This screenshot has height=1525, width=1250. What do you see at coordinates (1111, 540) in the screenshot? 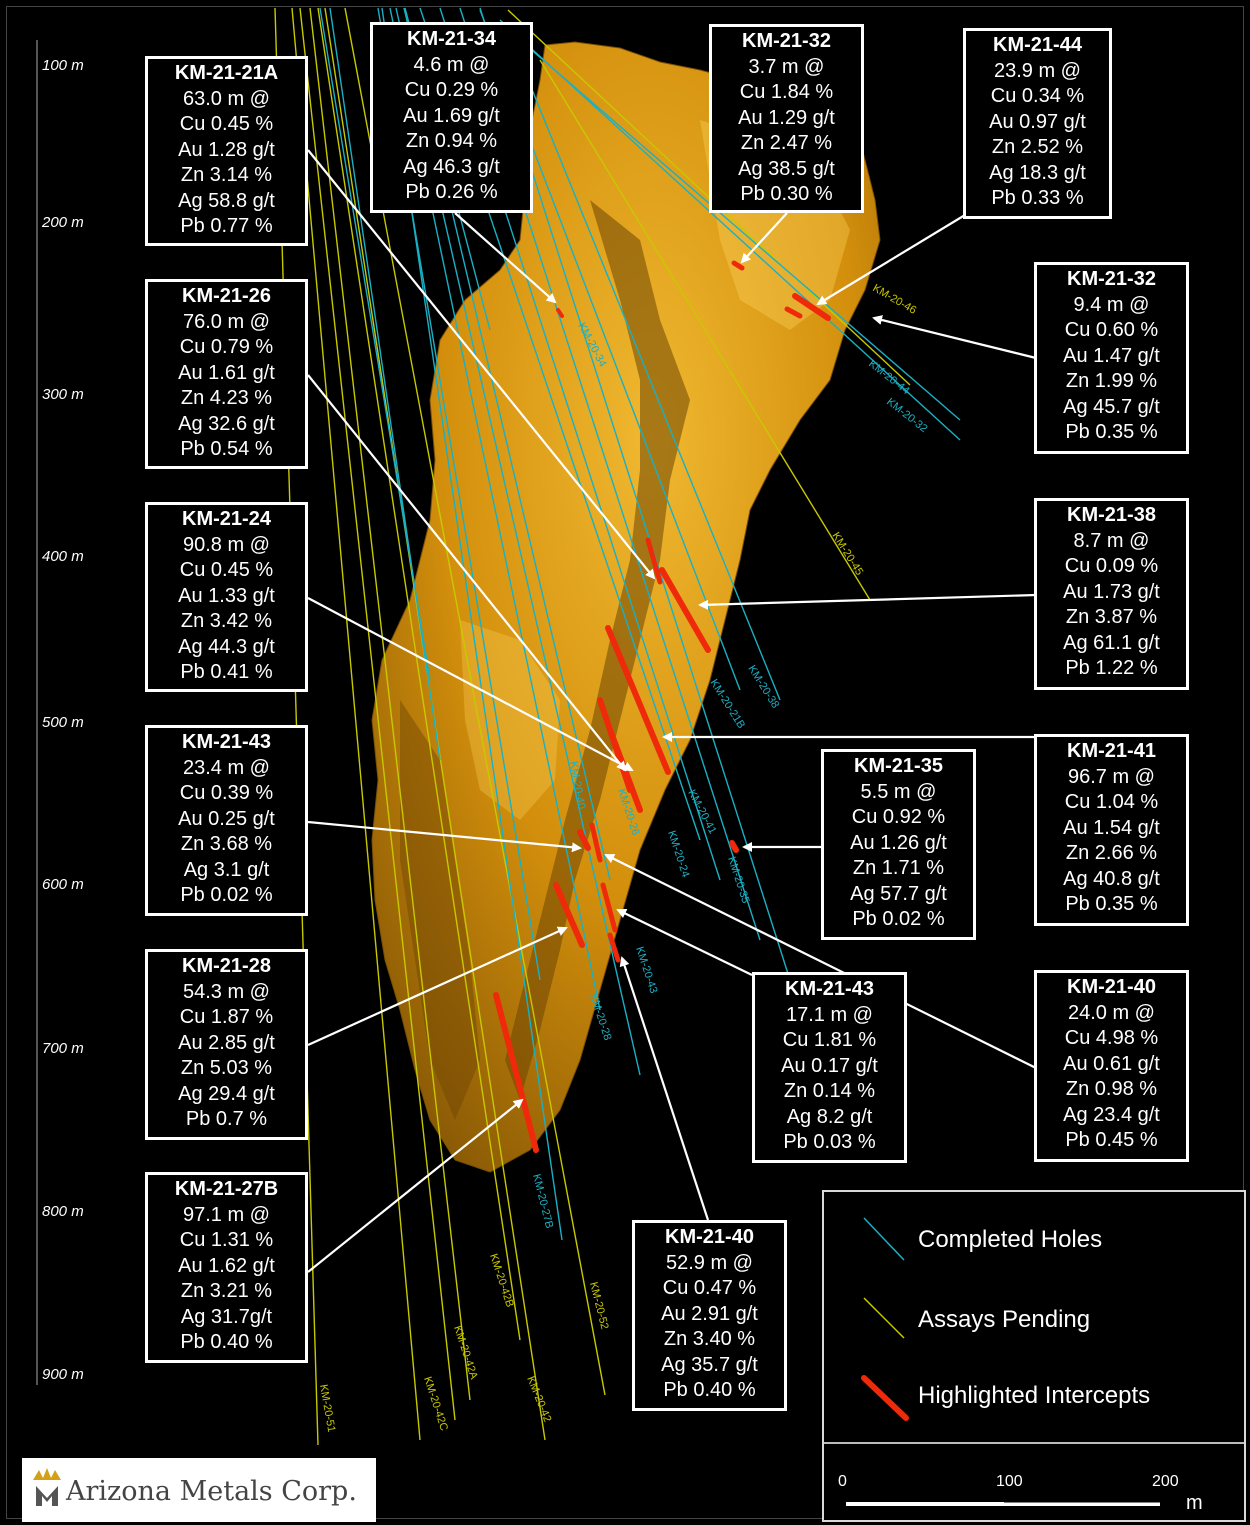
I see `callout-line: 8.7 m @` at bounding box center [1111, 540].